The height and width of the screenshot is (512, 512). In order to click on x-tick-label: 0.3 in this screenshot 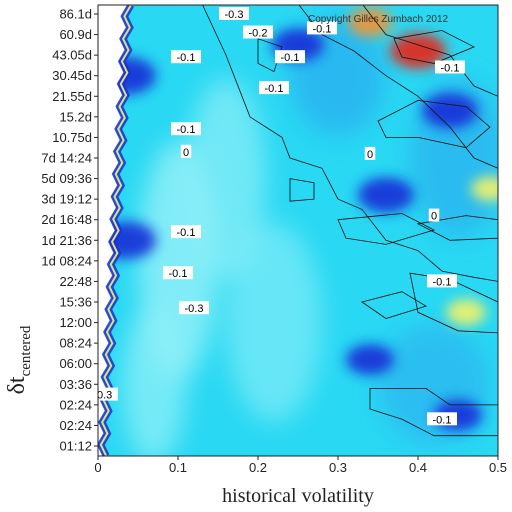, I will do `click(338, 467)`.